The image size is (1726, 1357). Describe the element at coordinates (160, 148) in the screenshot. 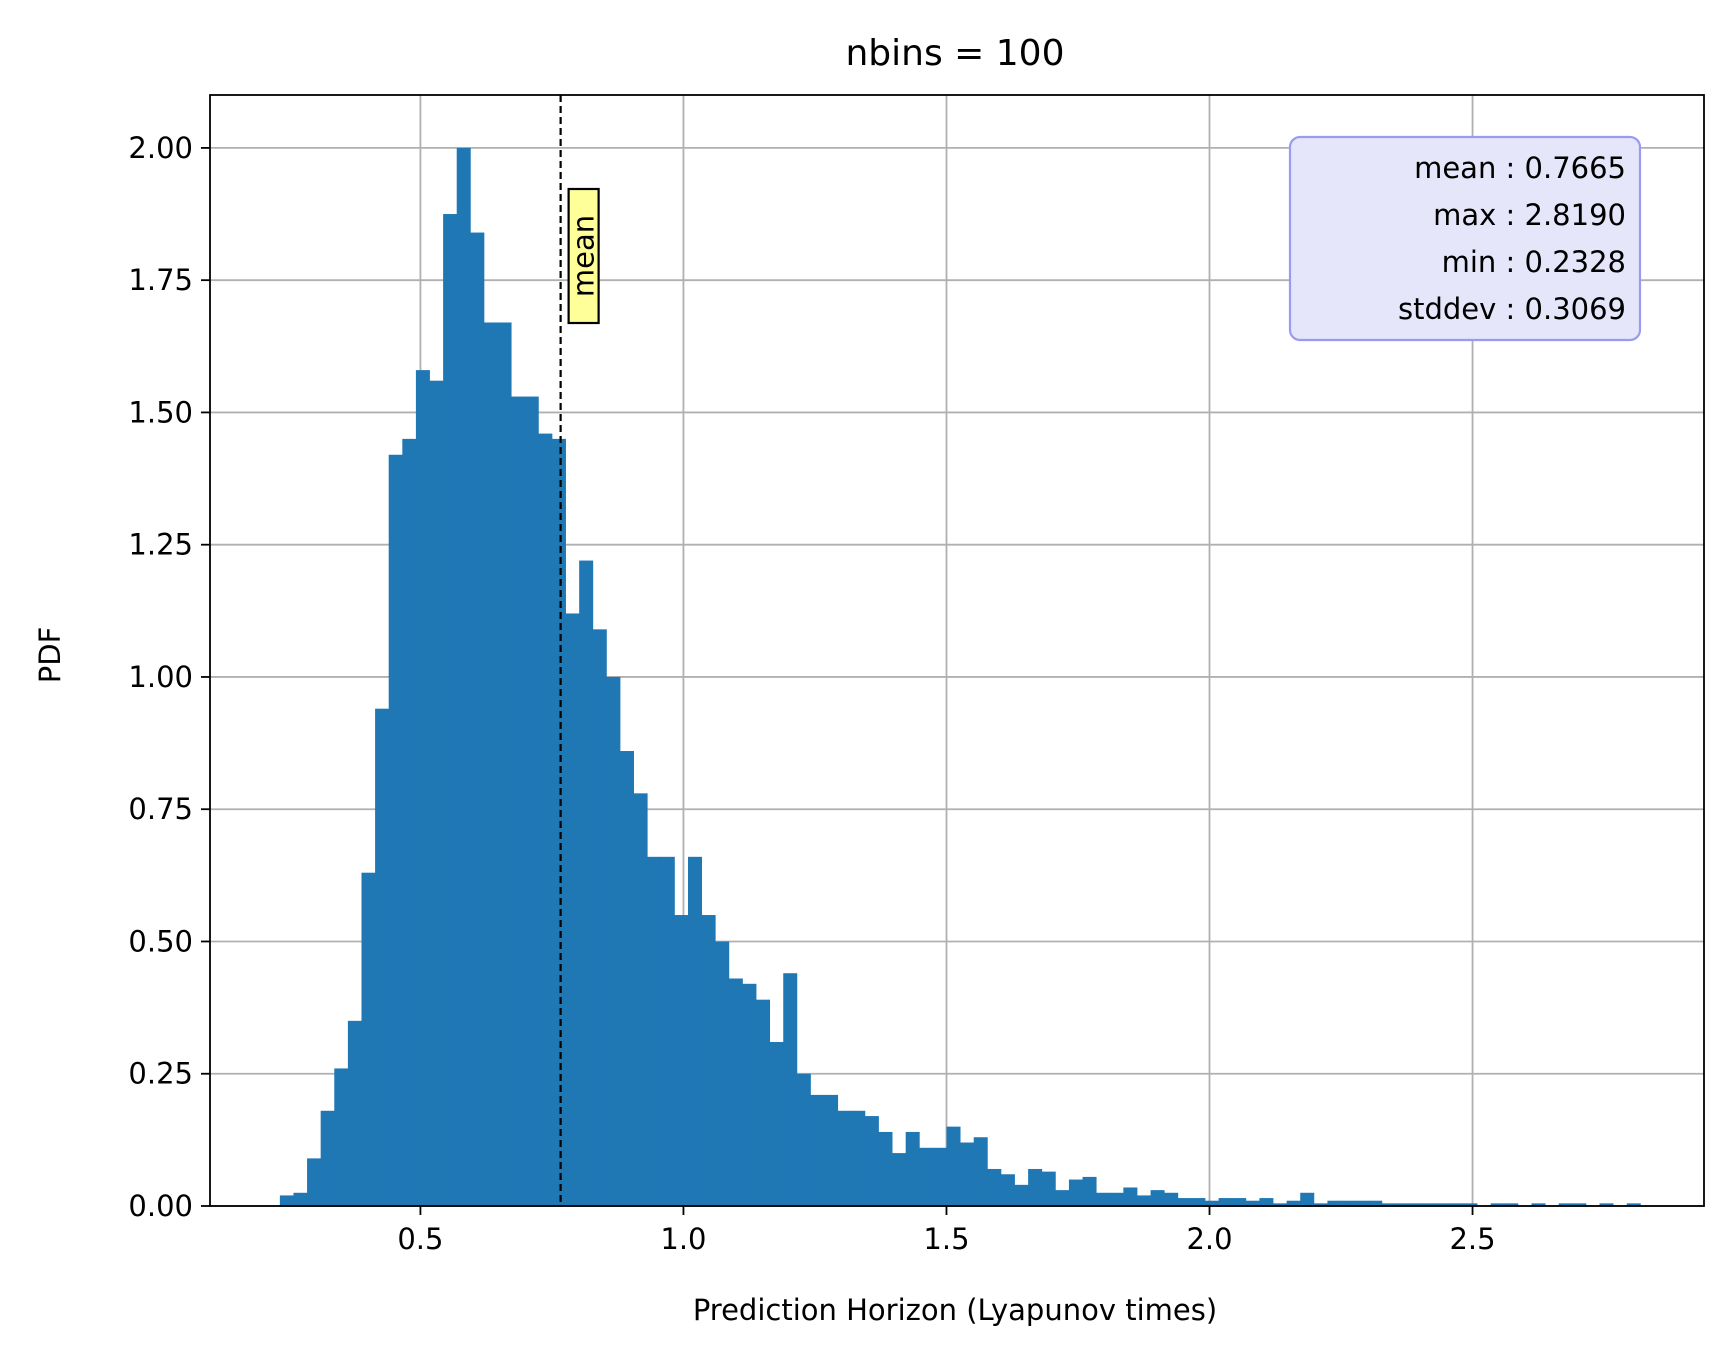

I see `y-tick-label: 2.00` at that location.